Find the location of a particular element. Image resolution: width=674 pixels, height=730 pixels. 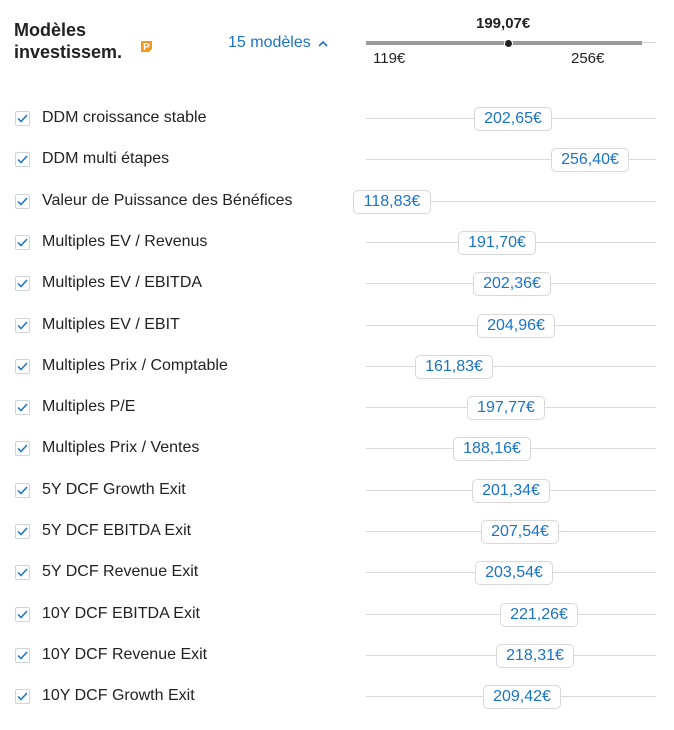

model-value-pill: 201,34€ is located at coordinates (511, 490).